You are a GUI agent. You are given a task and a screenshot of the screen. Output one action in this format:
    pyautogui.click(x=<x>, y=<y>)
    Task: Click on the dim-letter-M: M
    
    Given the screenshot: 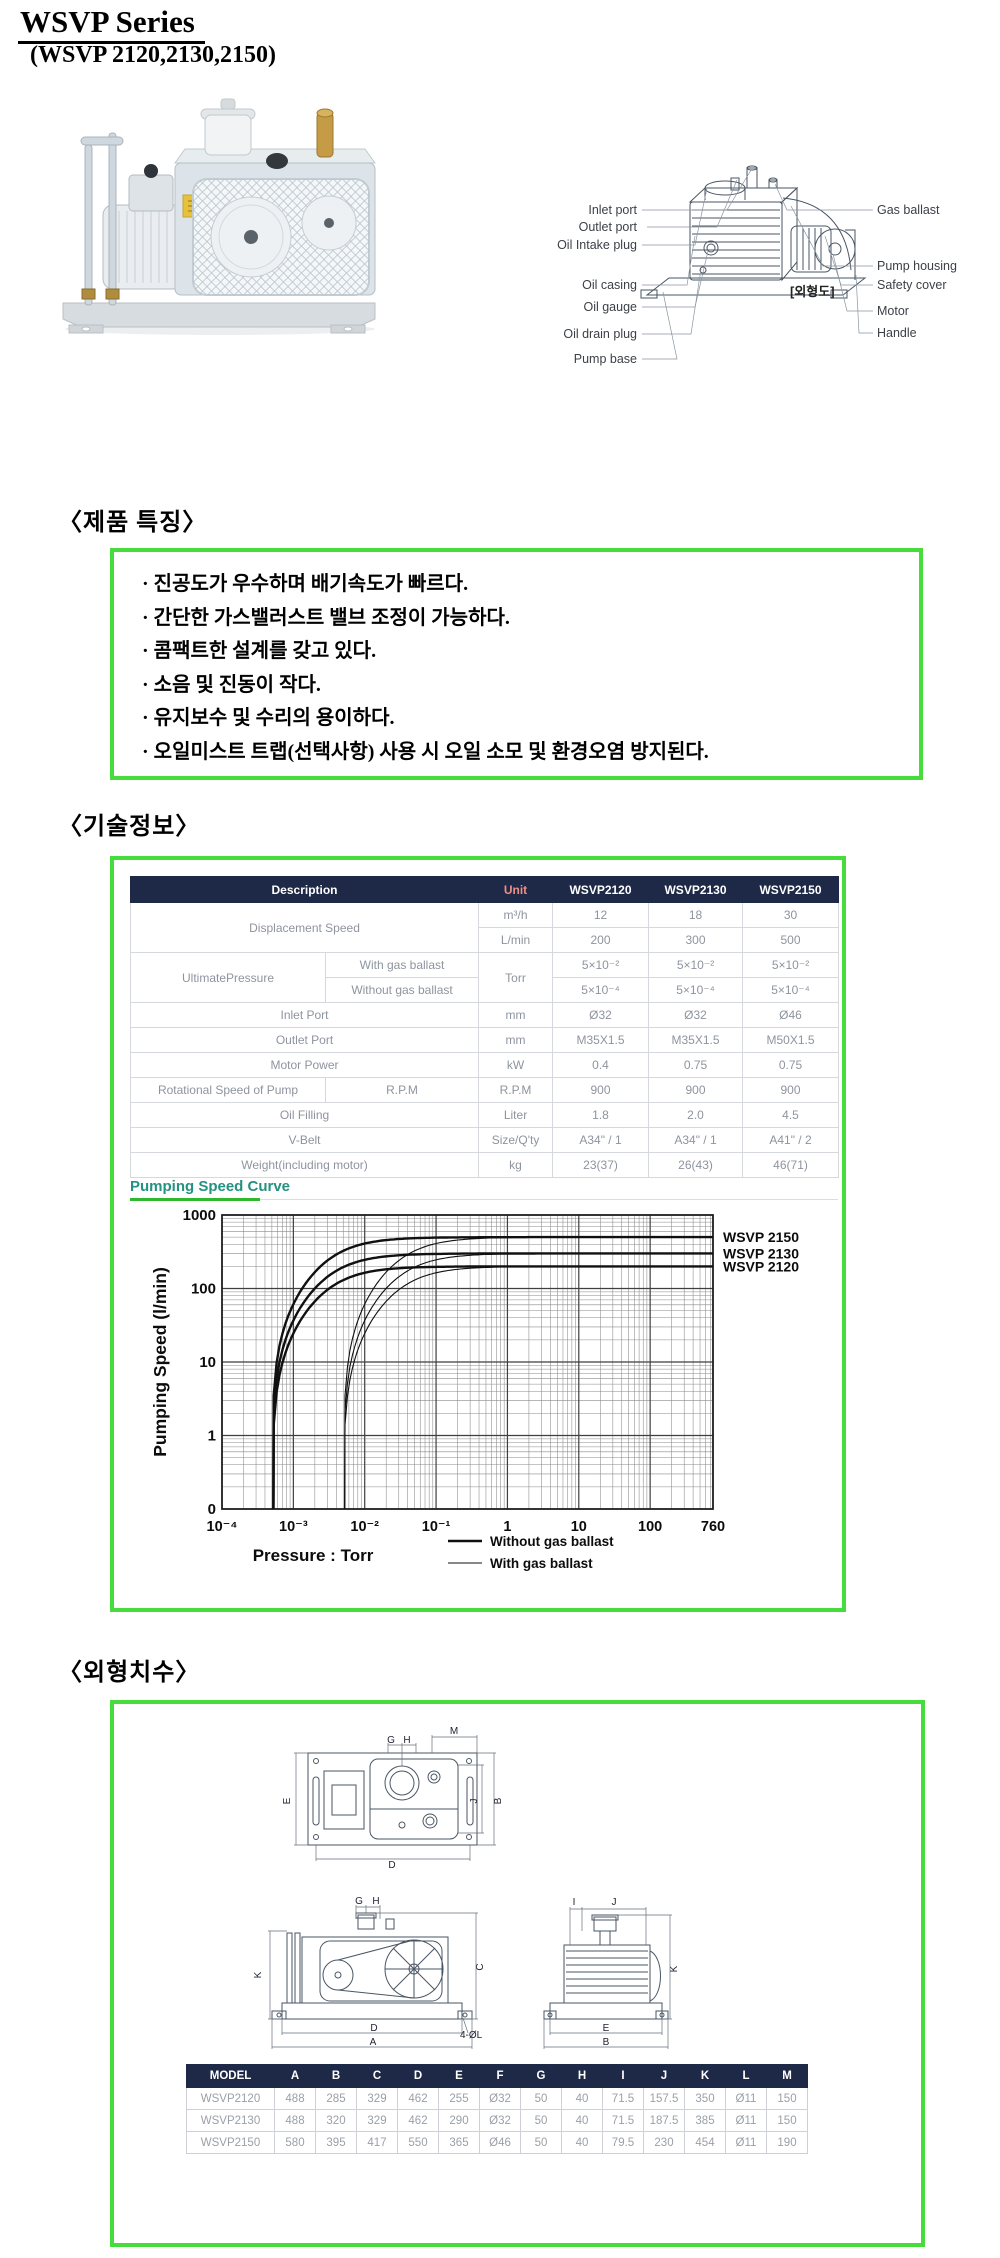 What is the action you would take?
    pyautogui.click(x=454, y=1731)
    